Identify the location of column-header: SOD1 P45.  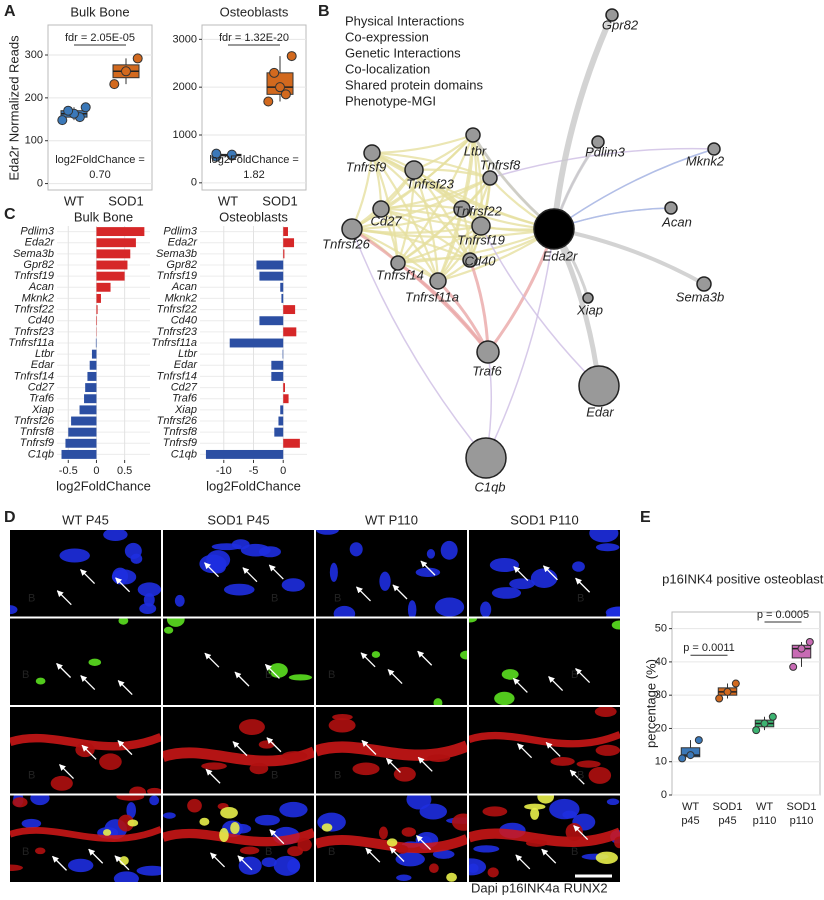
(238, 519).